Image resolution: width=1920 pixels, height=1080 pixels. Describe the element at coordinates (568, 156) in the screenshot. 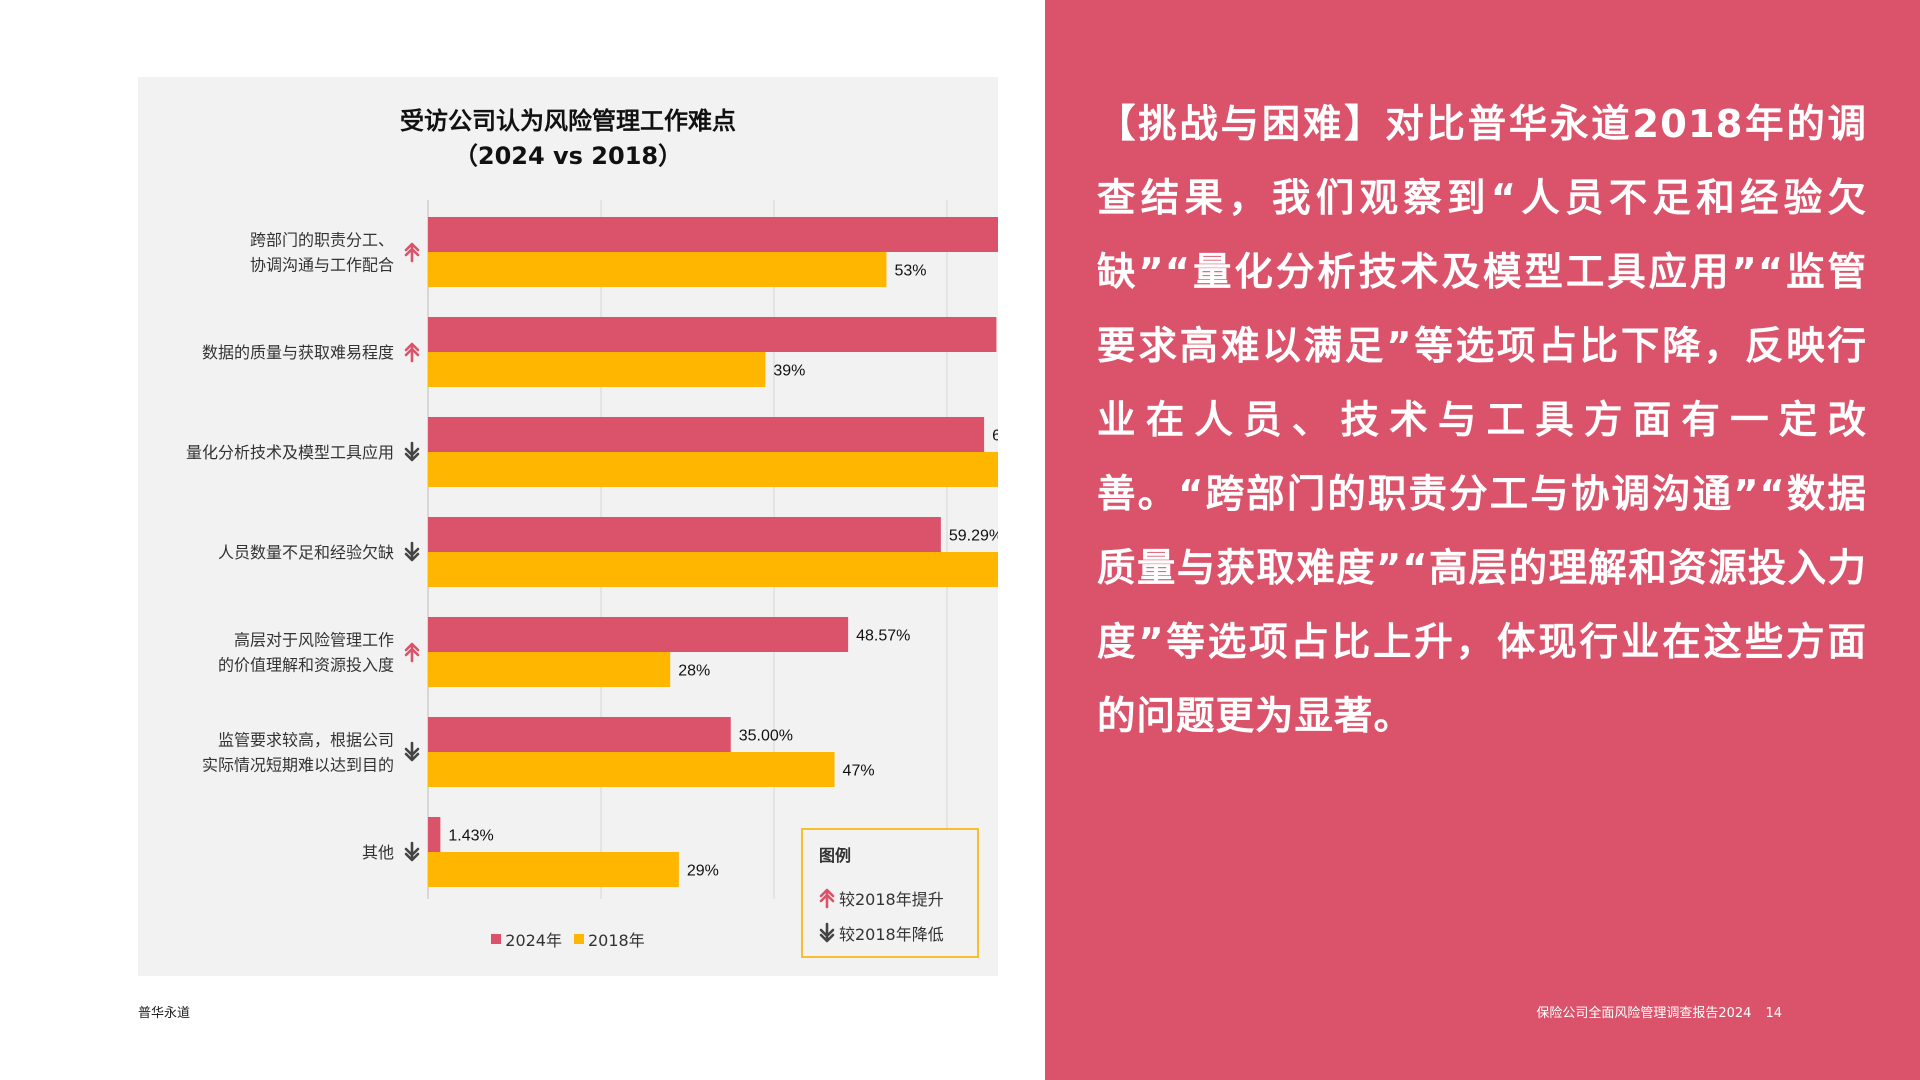

I see `chart-subtitle: （2024 vs 2018）` at that location.